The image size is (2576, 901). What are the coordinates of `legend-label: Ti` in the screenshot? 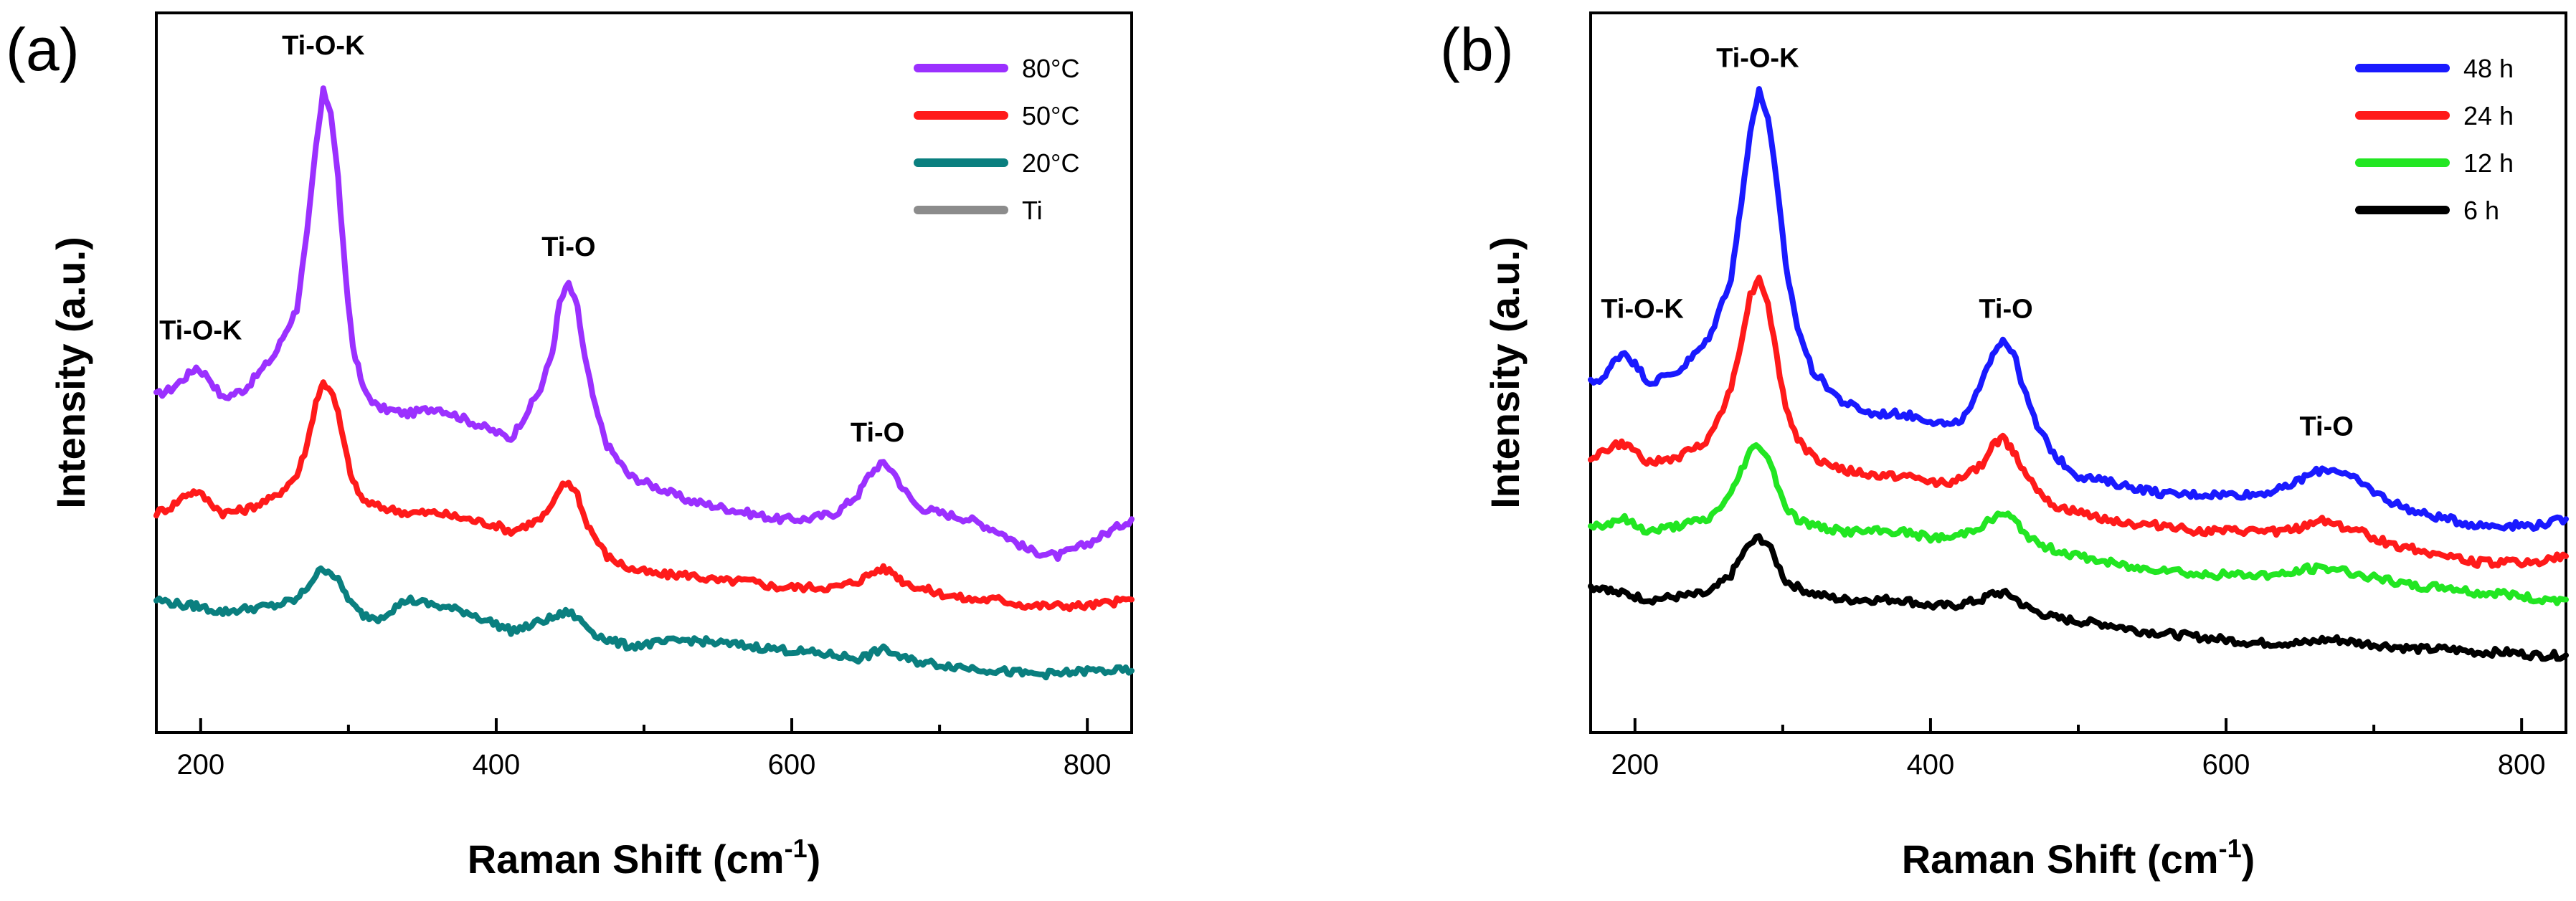 It's located at (1032, 210).